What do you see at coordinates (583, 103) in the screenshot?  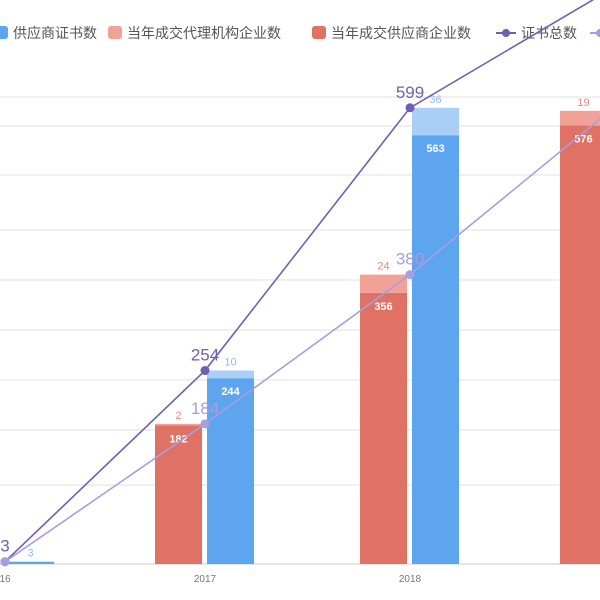 I see `bar-red-top-label: 19` at bounding box center [583, 103].